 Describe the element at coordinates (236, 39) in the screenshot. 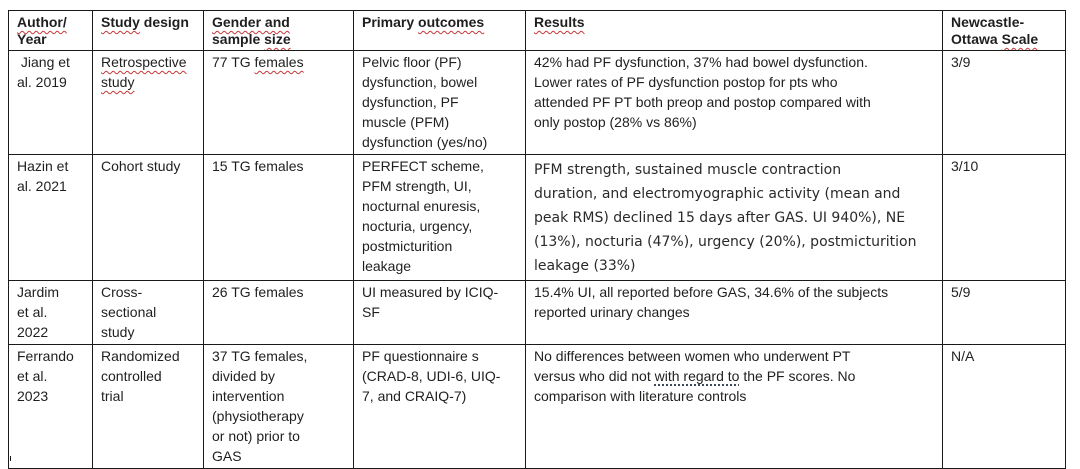

I see `text-segment: sample` at that location.